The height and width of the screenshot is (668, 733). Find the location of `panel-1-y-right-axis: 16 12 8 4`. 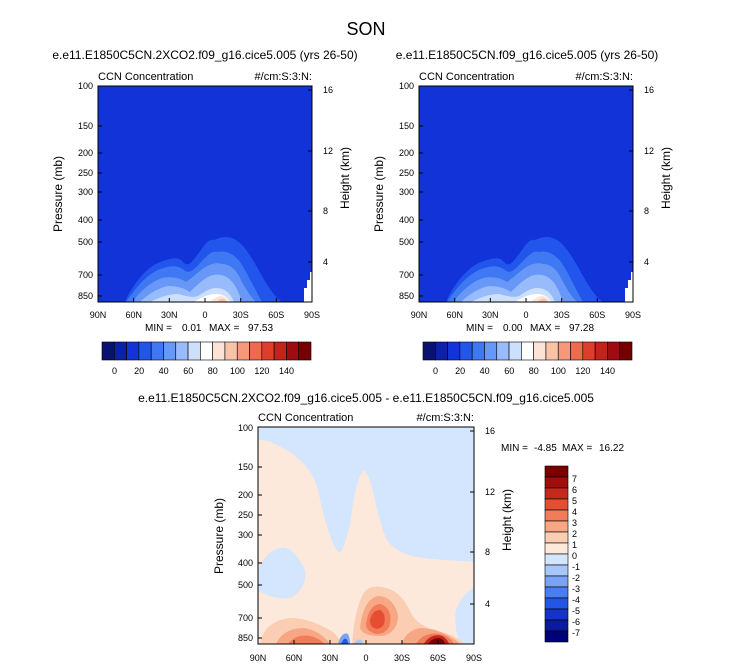

panel-1-y-right-axis: 16 12 8 4 is located at coordinates (328, 176).